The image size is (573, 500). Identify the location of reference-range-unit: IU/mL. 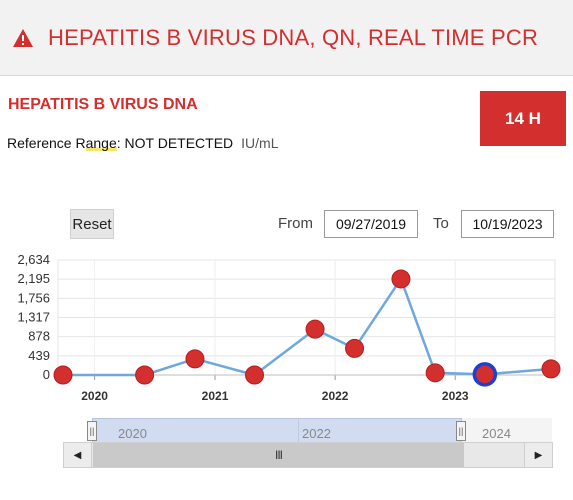
(260, 143).